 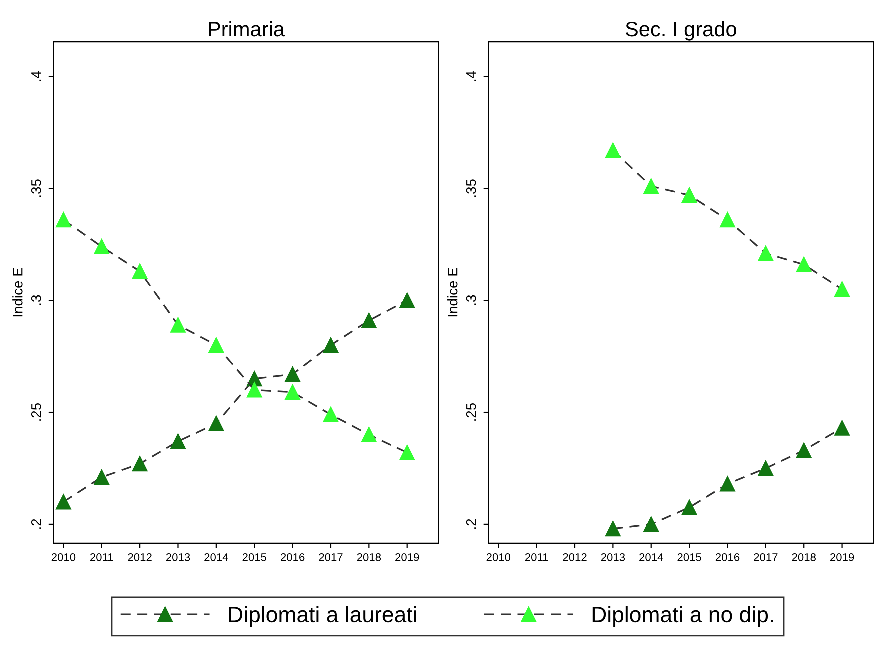 What do you see at coordinates (247, 29) in the screenshot?
I see `chart-title: Primaria` at bounding box center [247, 29].